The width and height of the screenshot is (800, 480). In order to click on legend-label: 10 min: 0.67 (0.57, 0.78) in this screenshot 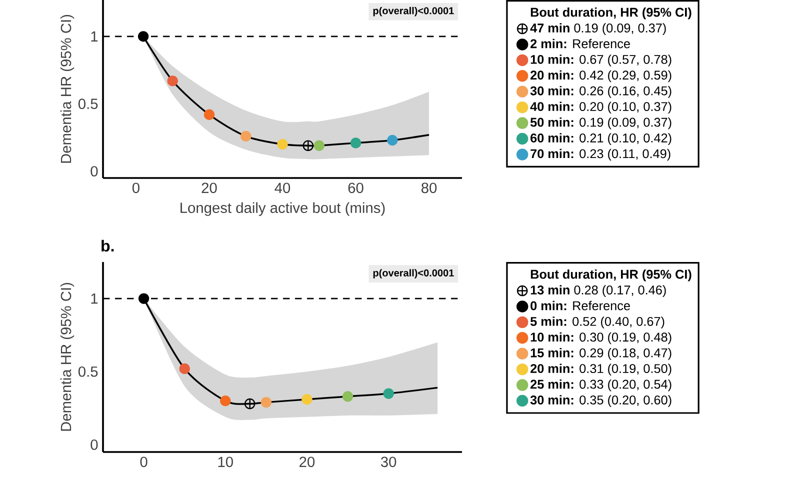, I will do `click(601, 60)`.